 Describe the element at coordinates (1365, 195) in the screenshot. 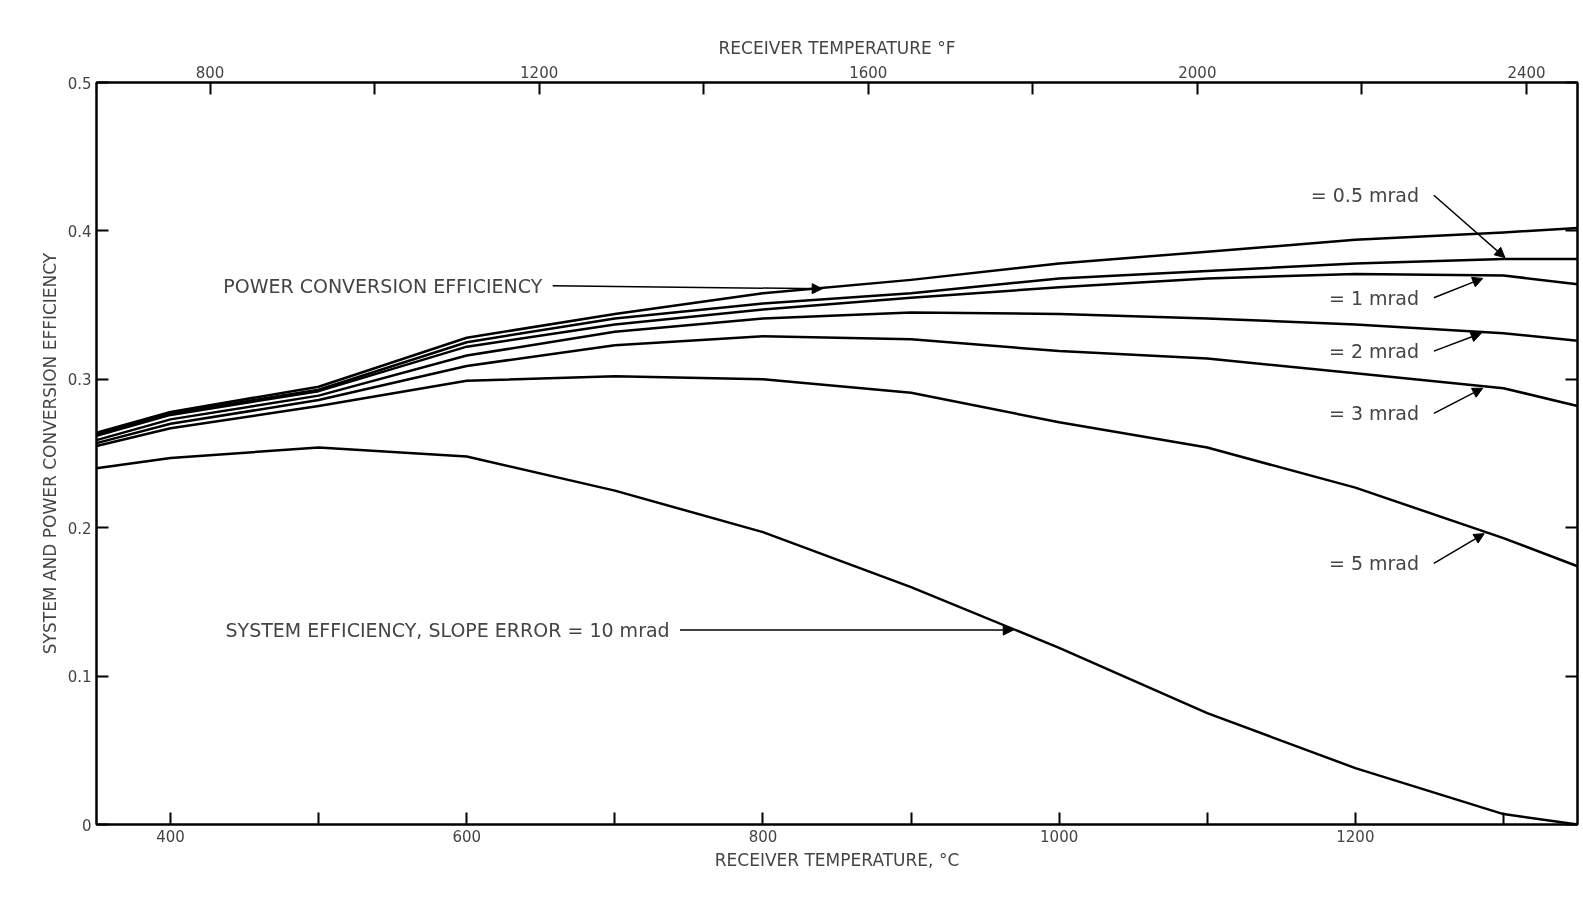

I see `annotation: = 0.5 mrad` at that location.